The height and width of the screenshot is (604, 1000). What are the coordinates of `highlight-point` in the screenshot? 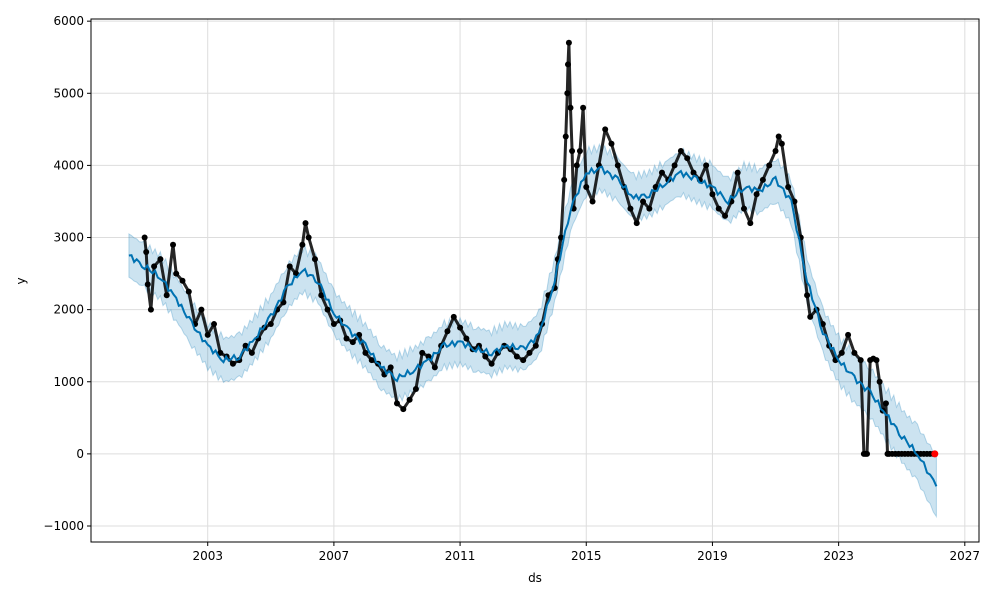 It's located at (935, 454).